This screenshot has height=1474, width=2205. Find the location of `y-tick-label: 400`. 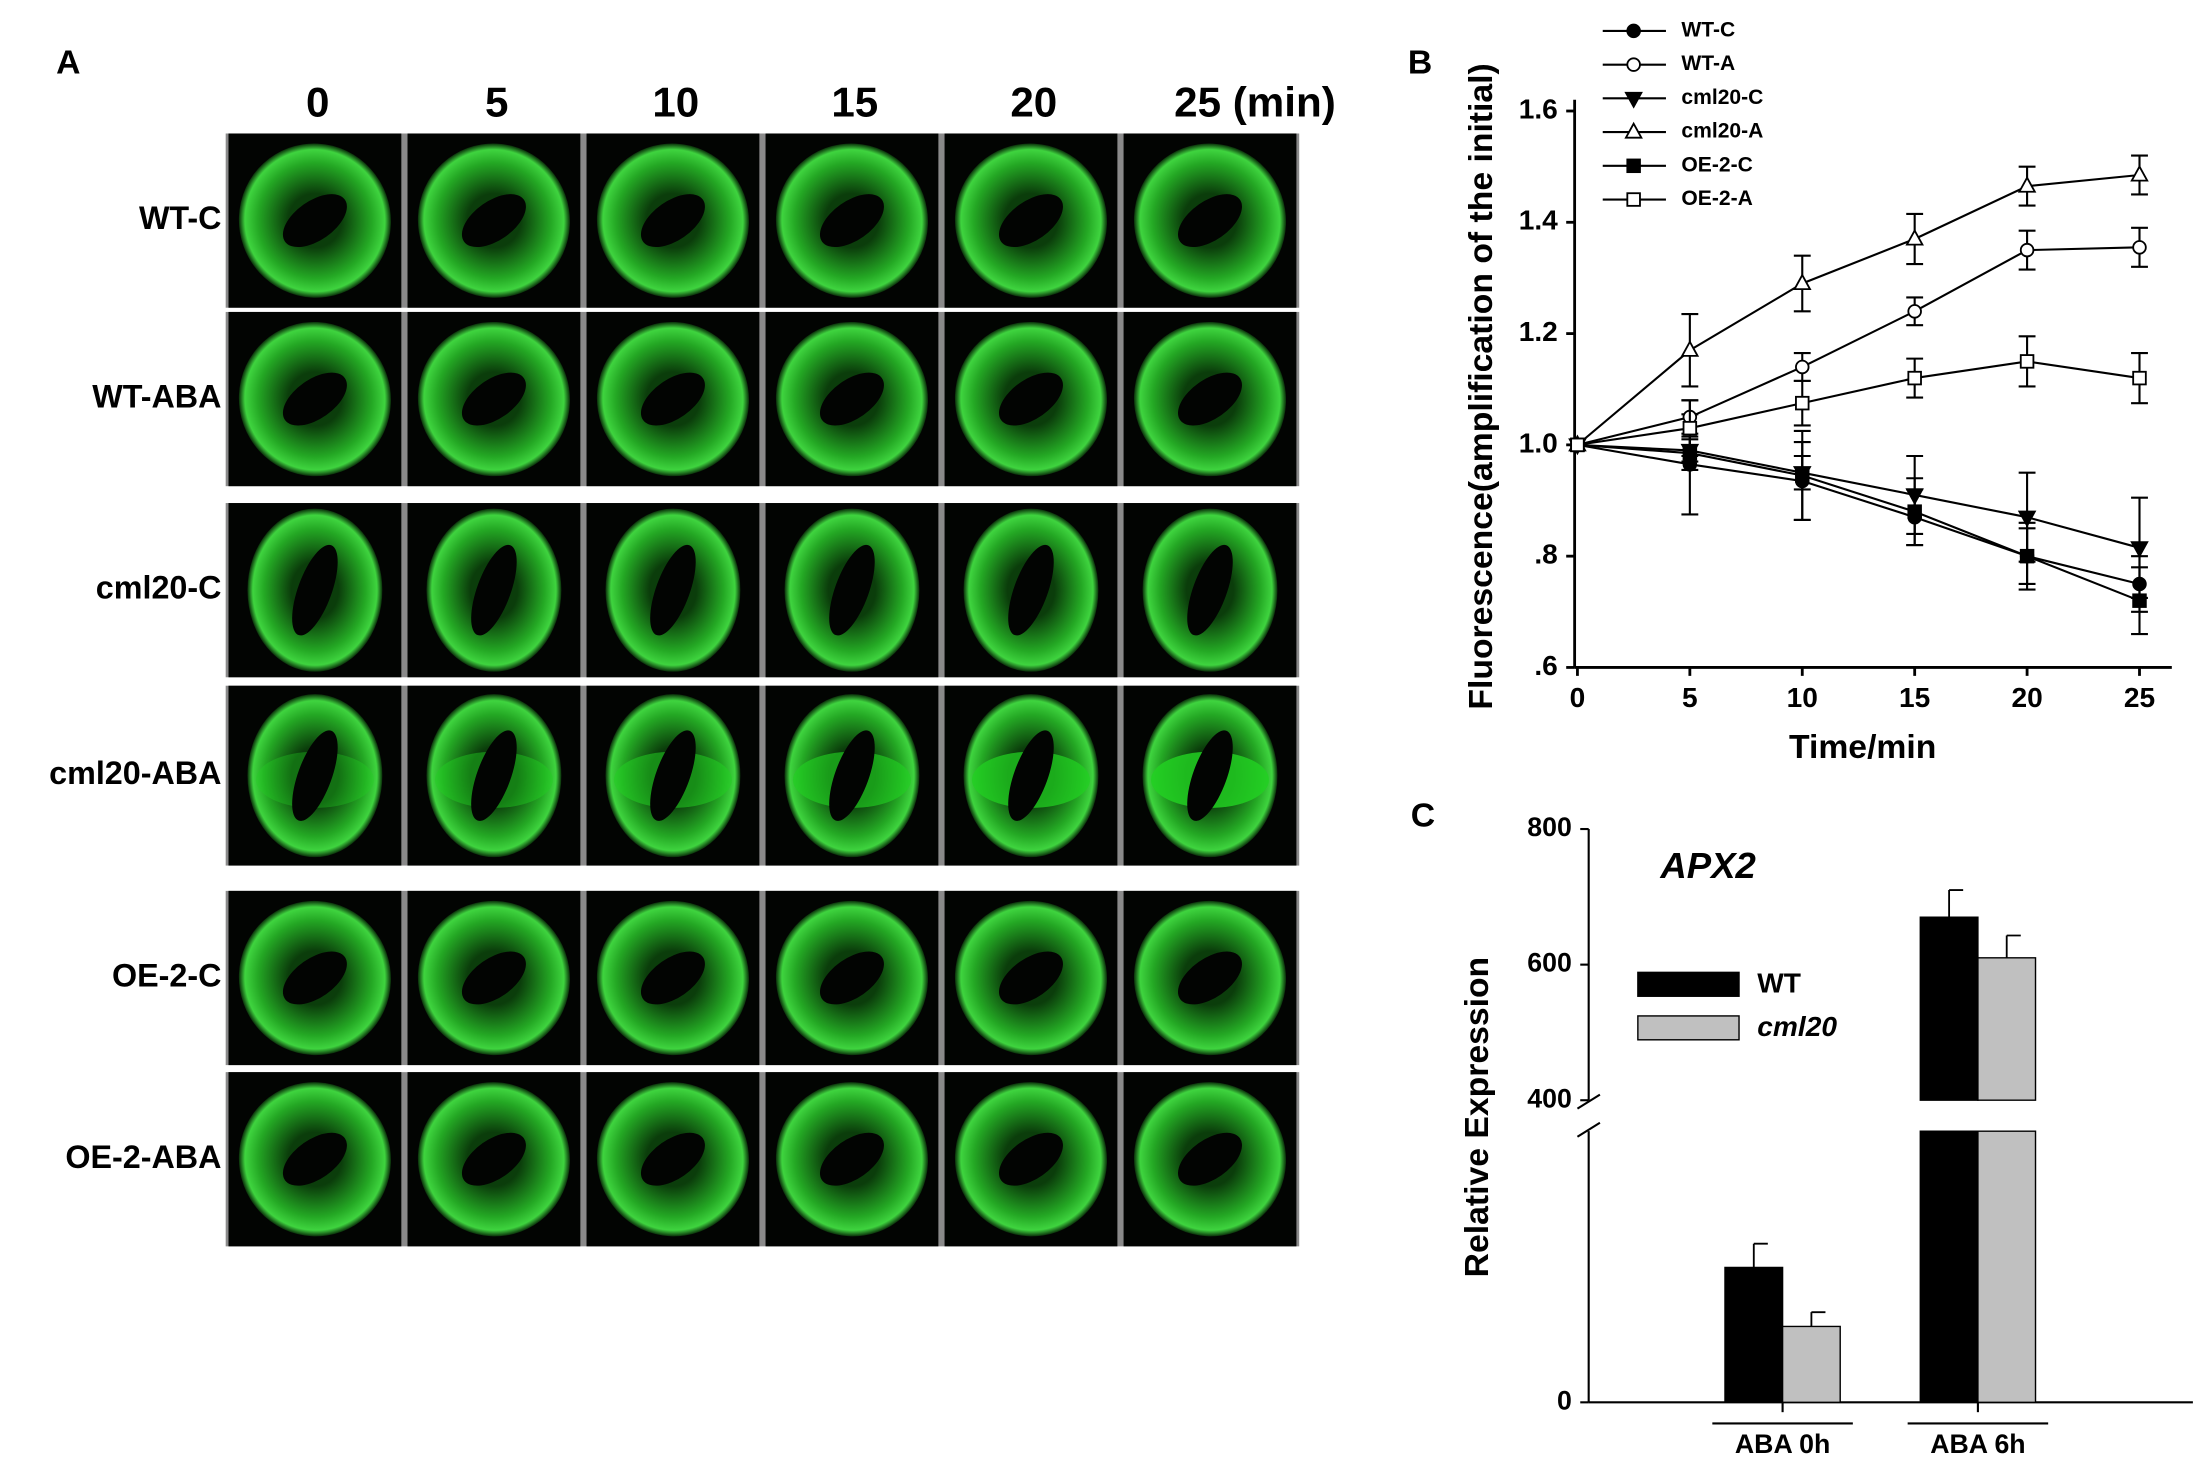

y-tick-label: 400 is located at coordinates (1549, 1098).